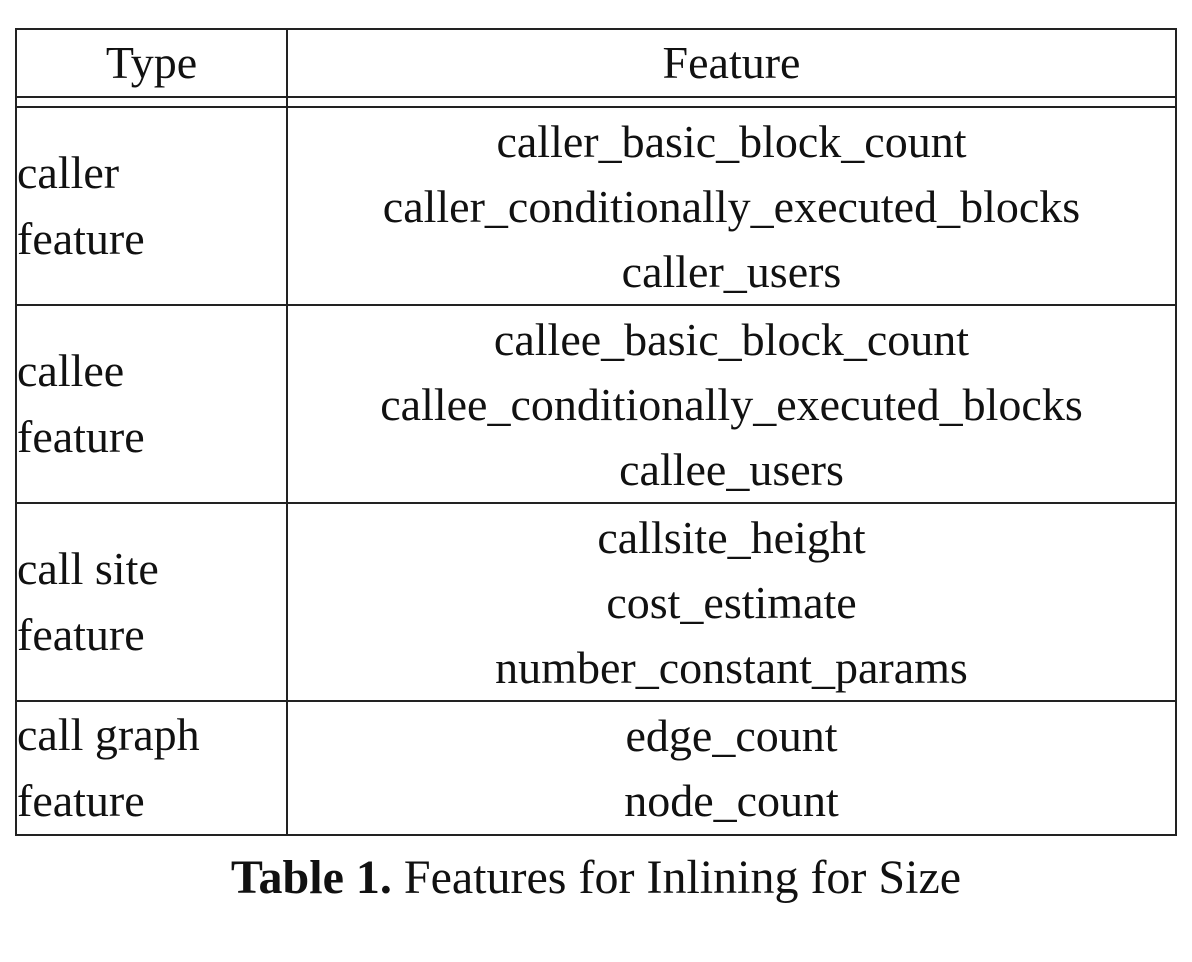 Image resolution: width=1192 pixels, height=962 pixels. I want to click on feature-name: cost_estimate, so click(731, 602).